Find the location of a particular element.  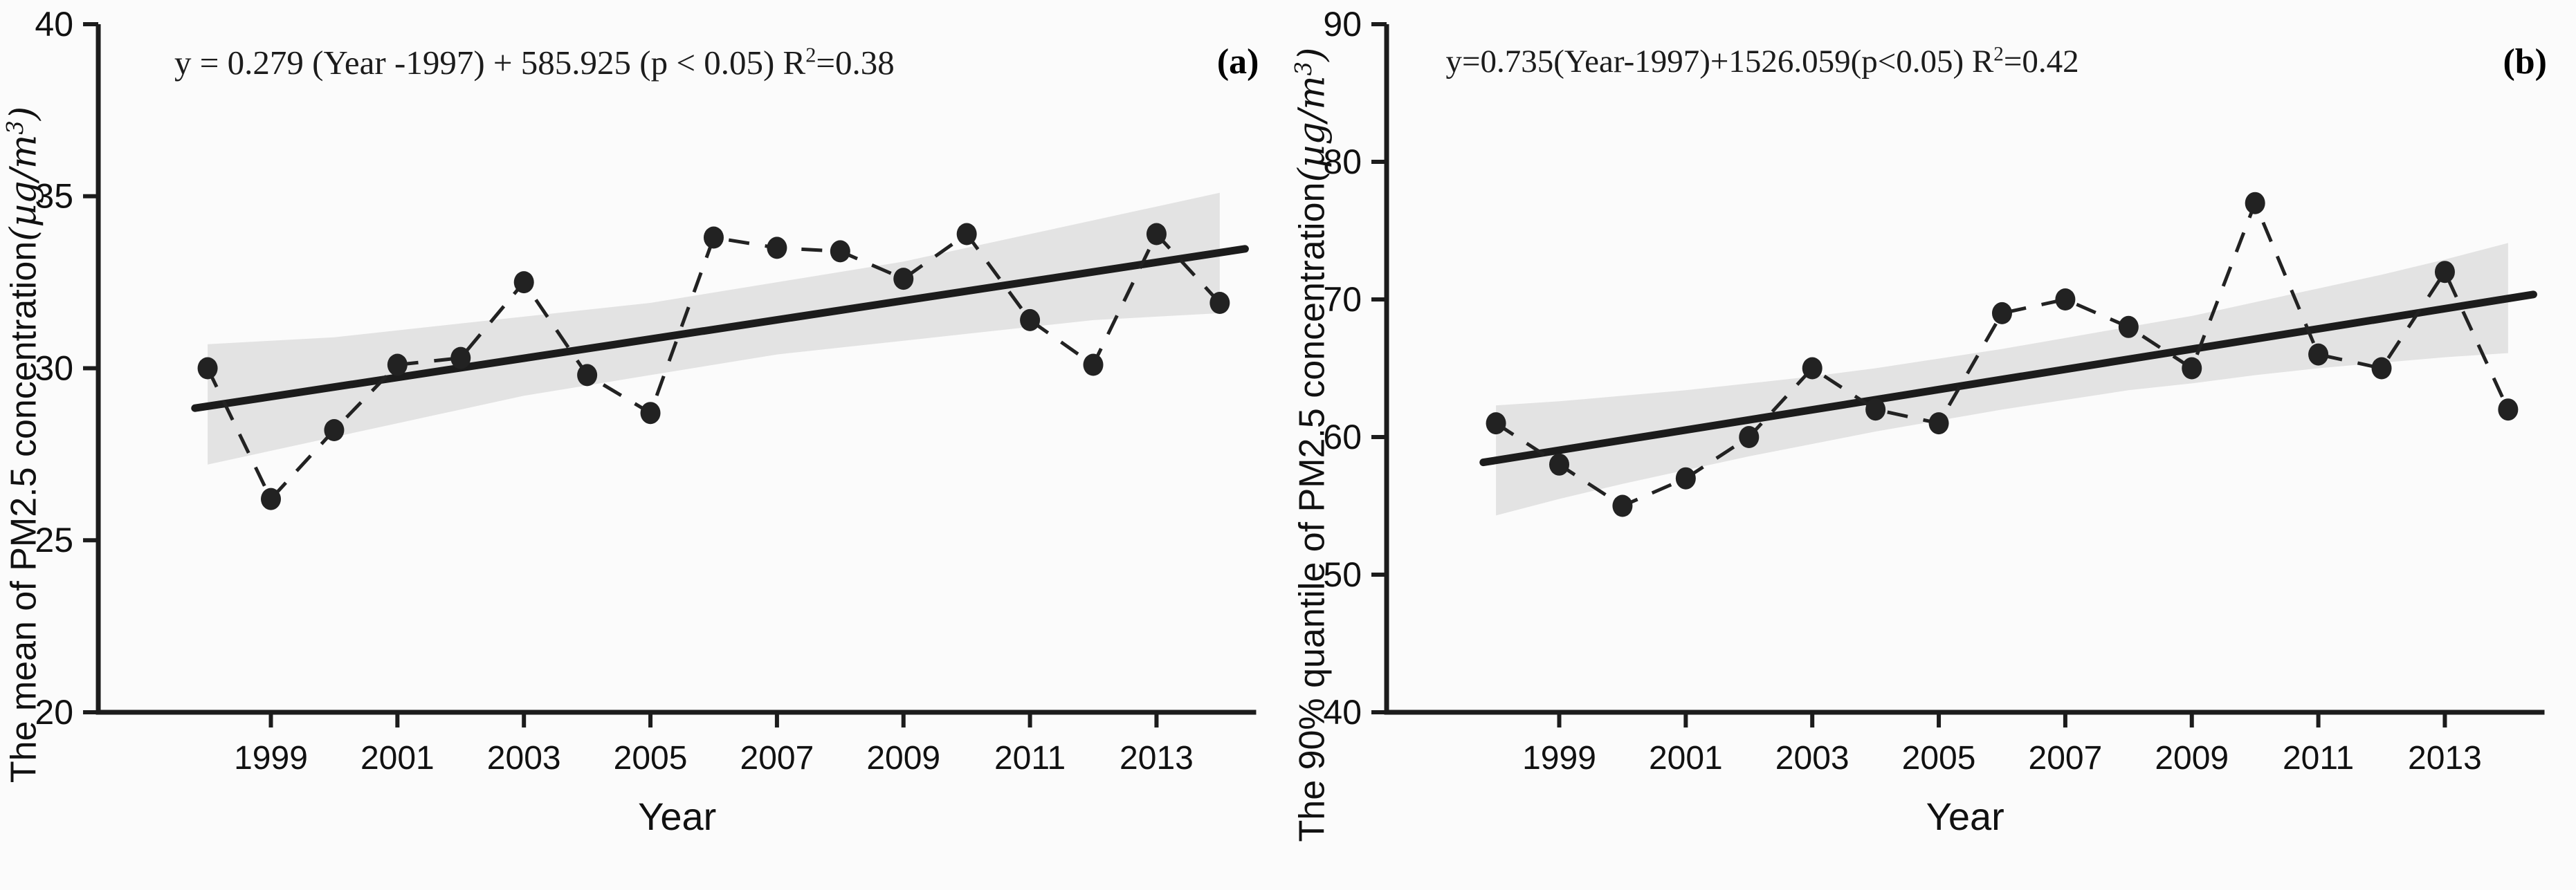

panel-letter-a: (a) is located at coordinates (1238, 62).